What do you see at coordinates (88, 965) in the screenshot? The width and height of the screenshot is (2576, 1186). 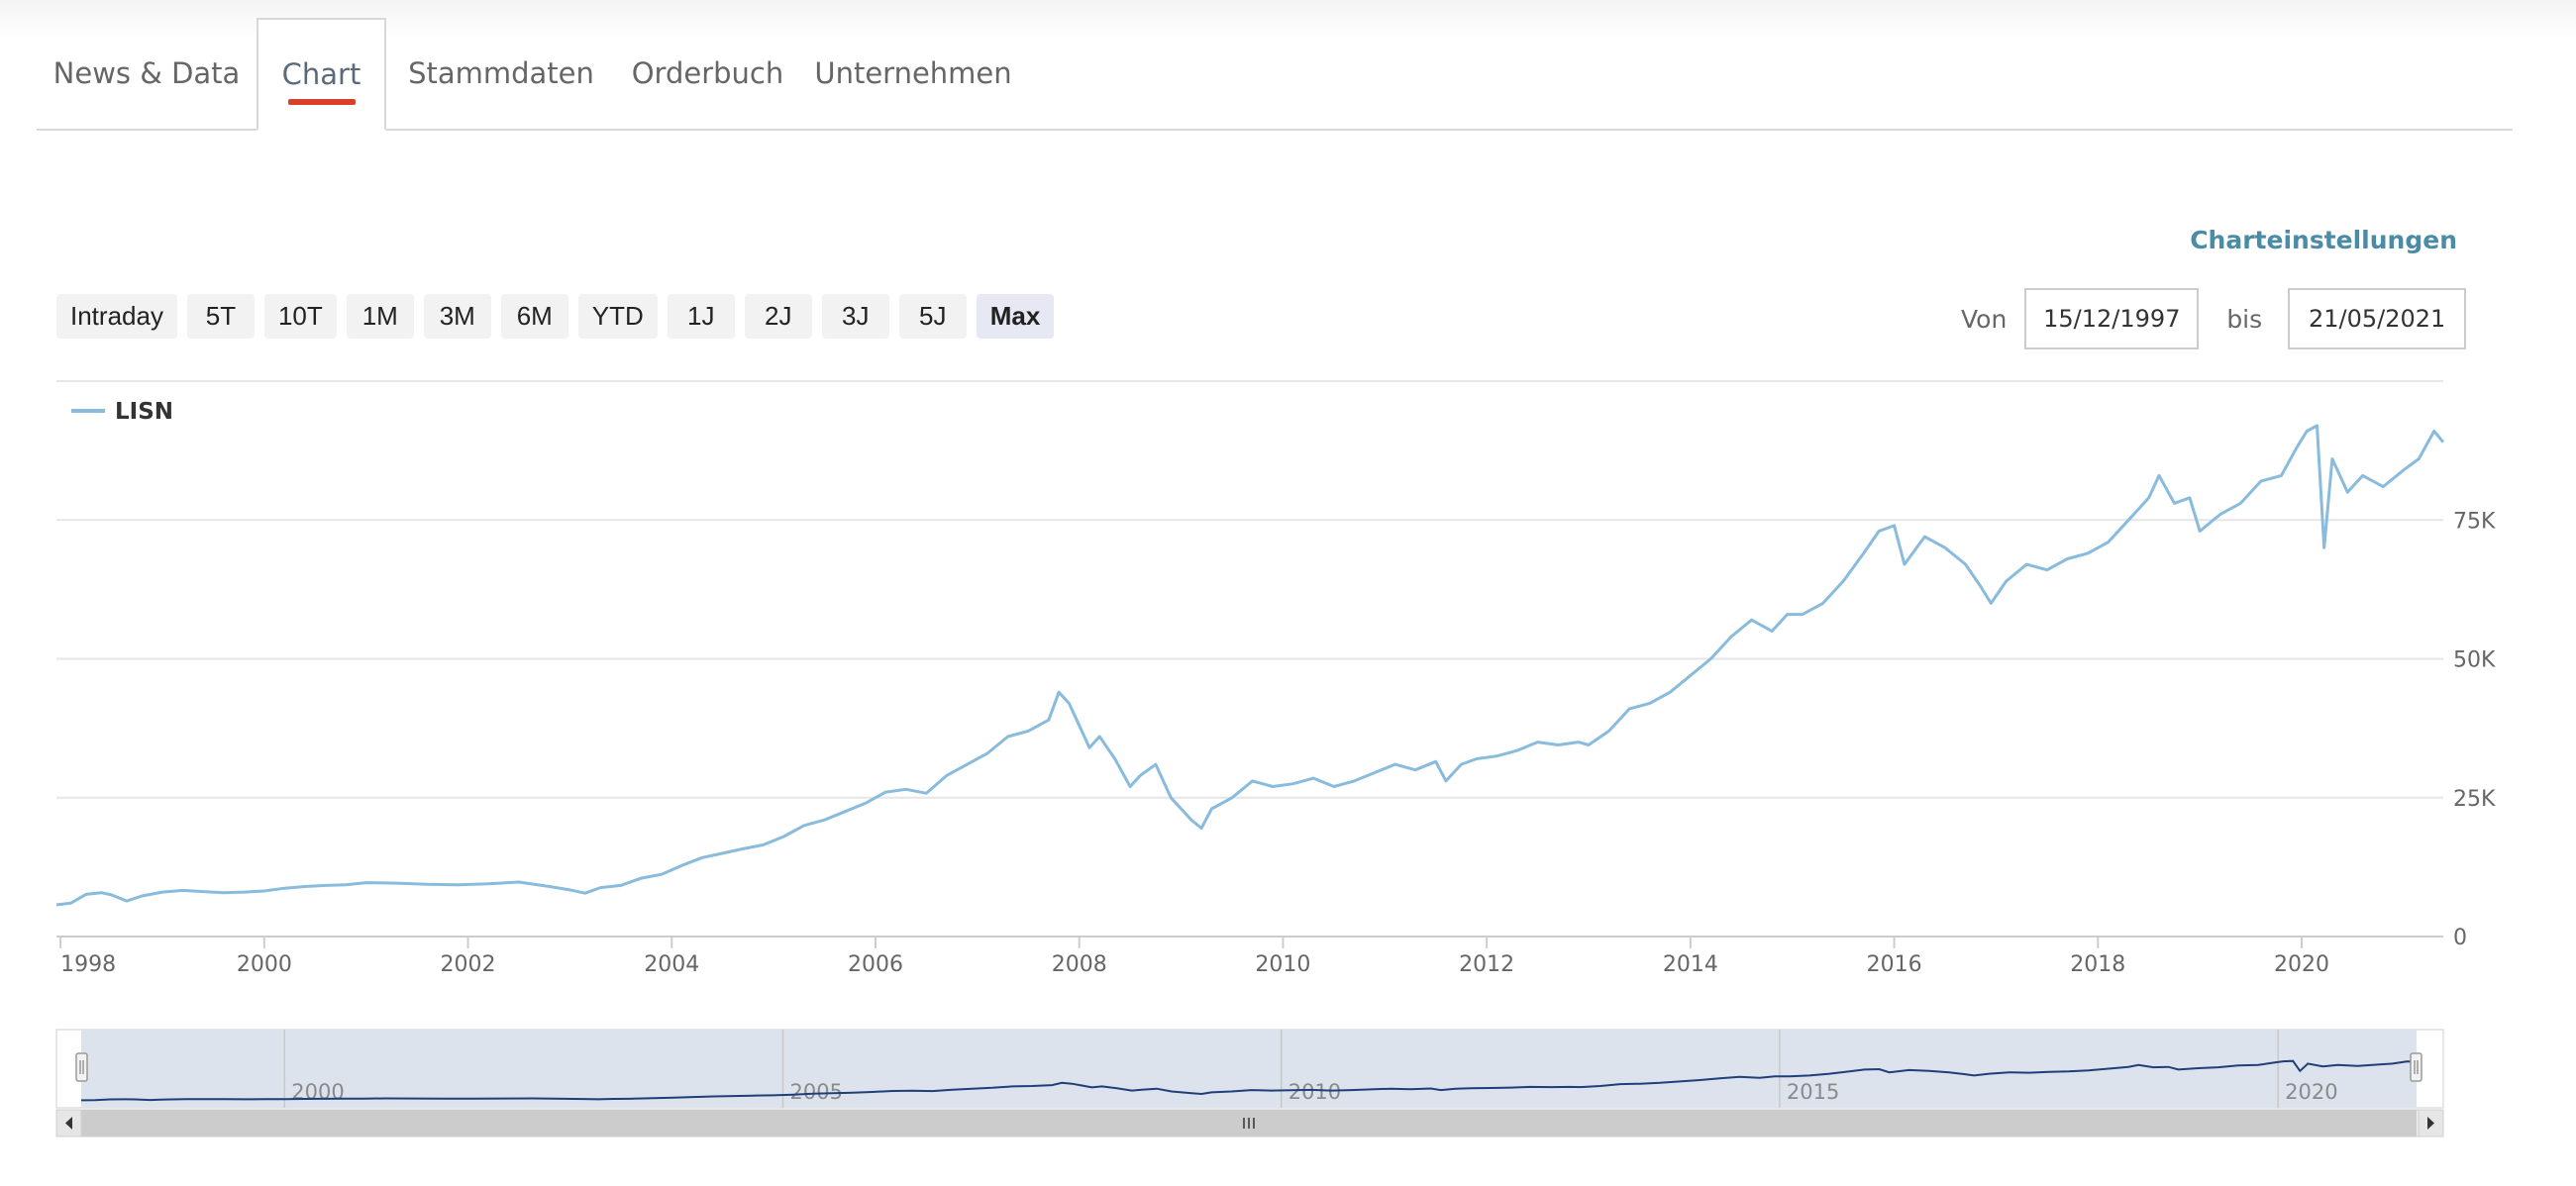 I see `x-tick-label: 1998` at bounding box center [88, 965].